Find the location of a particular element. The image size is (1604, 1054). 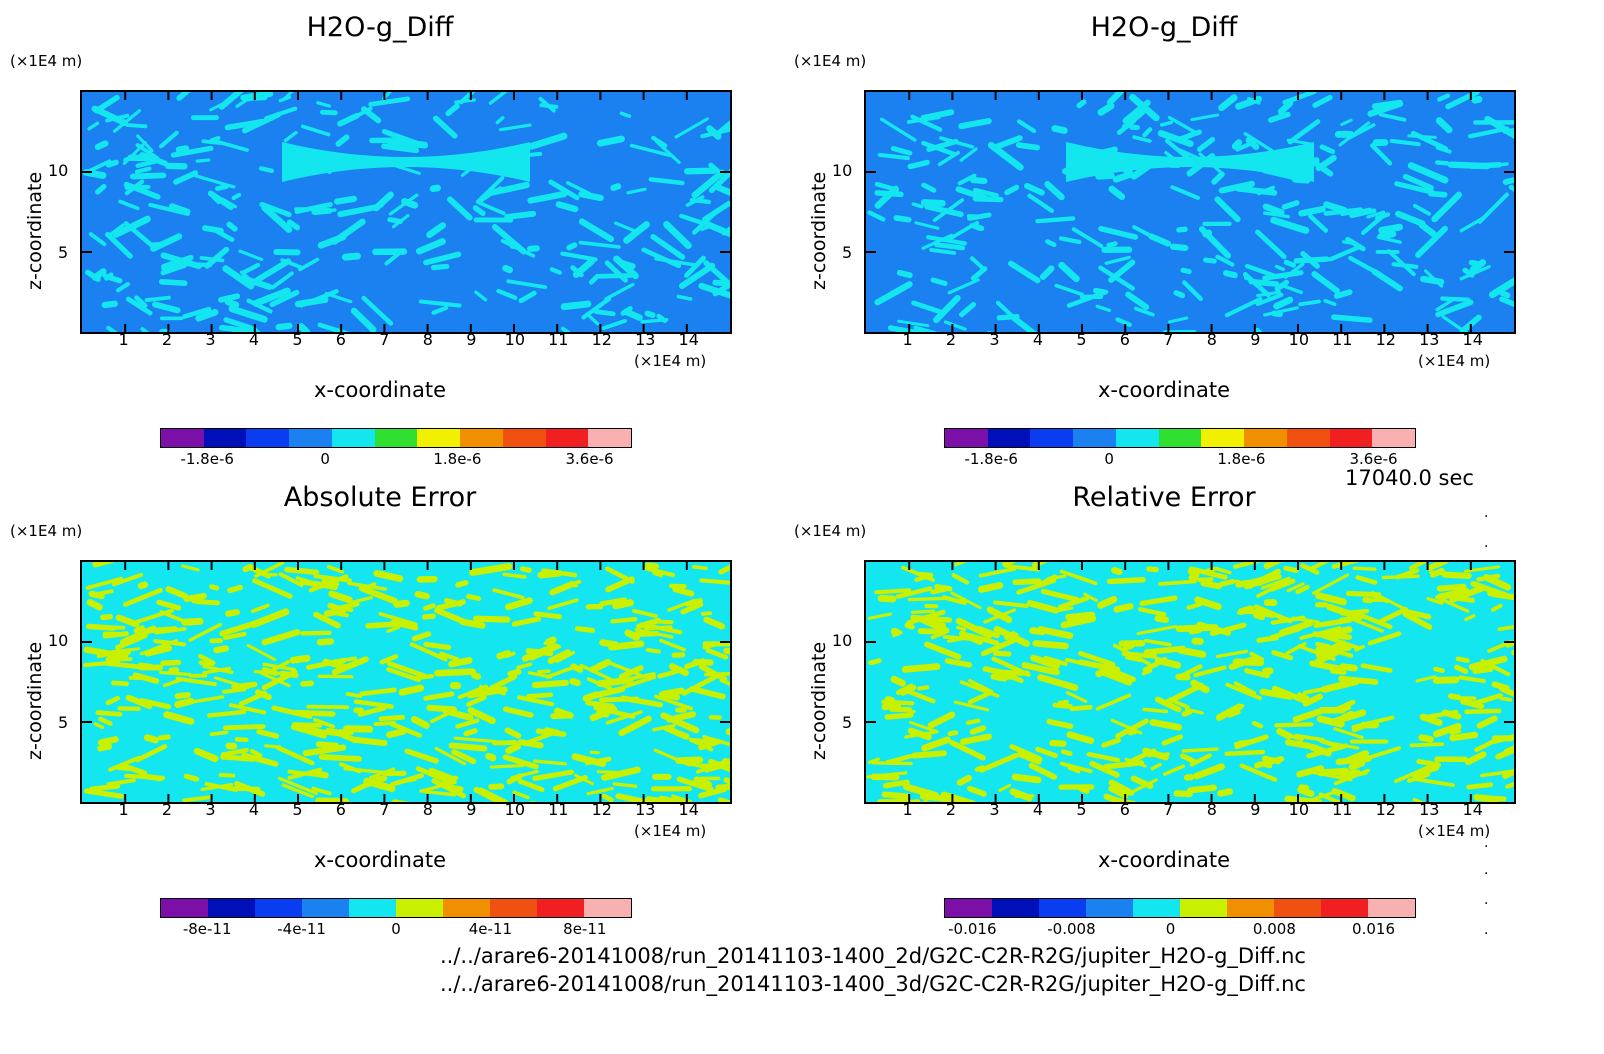

x-unit-label: (×1E4 m) is located at coordinates (1454, 361).